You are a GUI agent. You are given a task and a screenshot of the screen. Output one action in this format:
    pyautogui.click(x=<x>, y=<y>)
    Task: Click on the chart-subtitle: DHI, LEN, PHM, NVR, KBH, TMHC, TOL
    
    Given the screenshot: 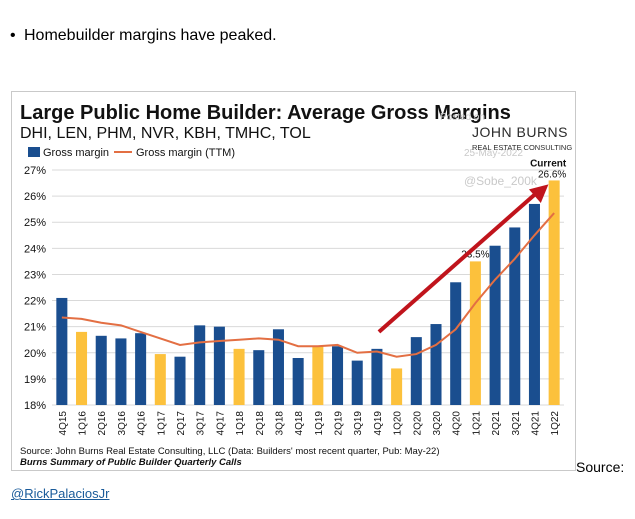 What is the action you would take?
    pyautogui.click(x=165, y=133)
    